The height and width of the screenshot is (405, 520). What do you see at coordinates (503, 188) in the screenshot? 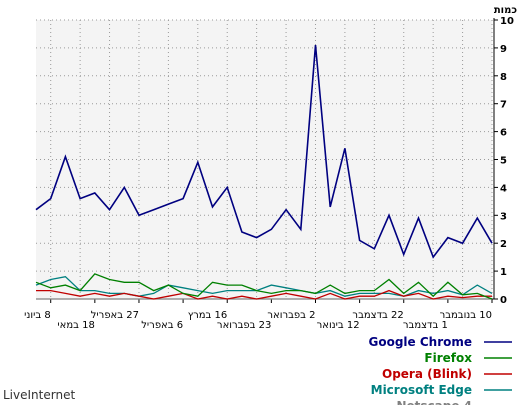
I see `y-tick-label-4: 4` at bounding box center [503, 188].